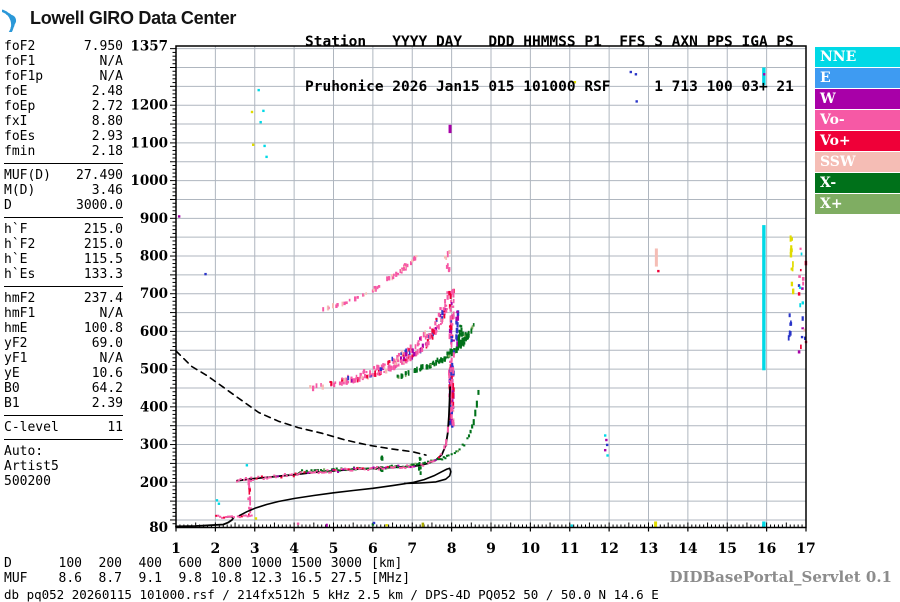 The height and width of the screenshot is (602, 900). Describe the element at coordinates (780, 577) in the screenshot. I see `servlet-version: DIDBasePortal_Servlet 0.1` at that location.